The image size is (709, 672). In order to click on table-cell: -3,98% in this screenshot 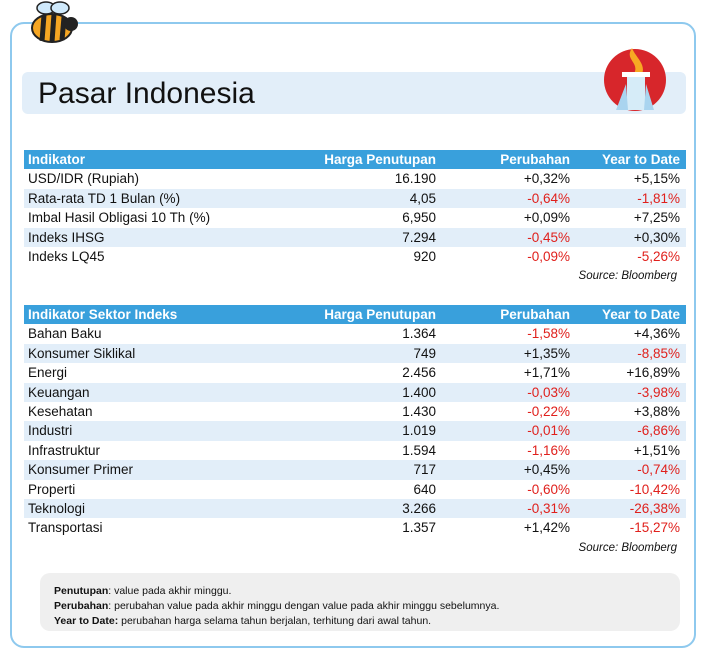, I will do `click(658, 392)`.